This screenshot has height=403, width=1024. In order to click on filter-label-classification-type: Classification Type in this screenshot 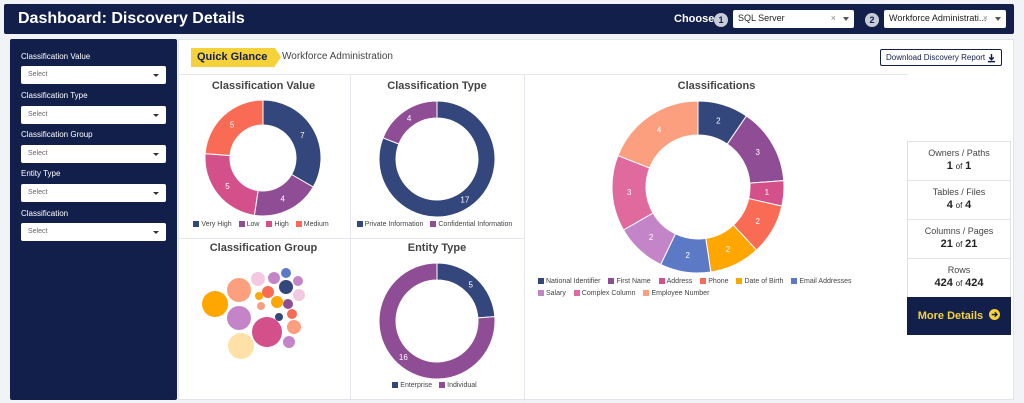, I will do `click(54, 95)`.